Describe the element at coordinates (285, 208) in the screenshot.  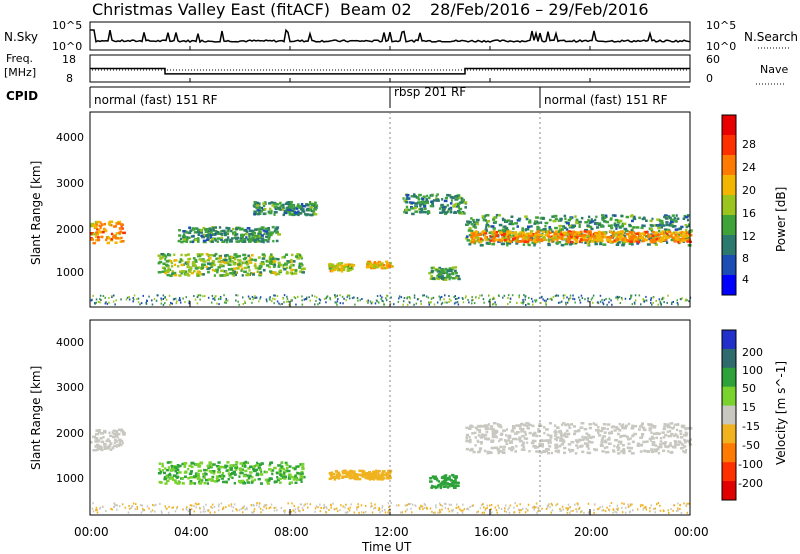
I see `power-echo-region` at that location.